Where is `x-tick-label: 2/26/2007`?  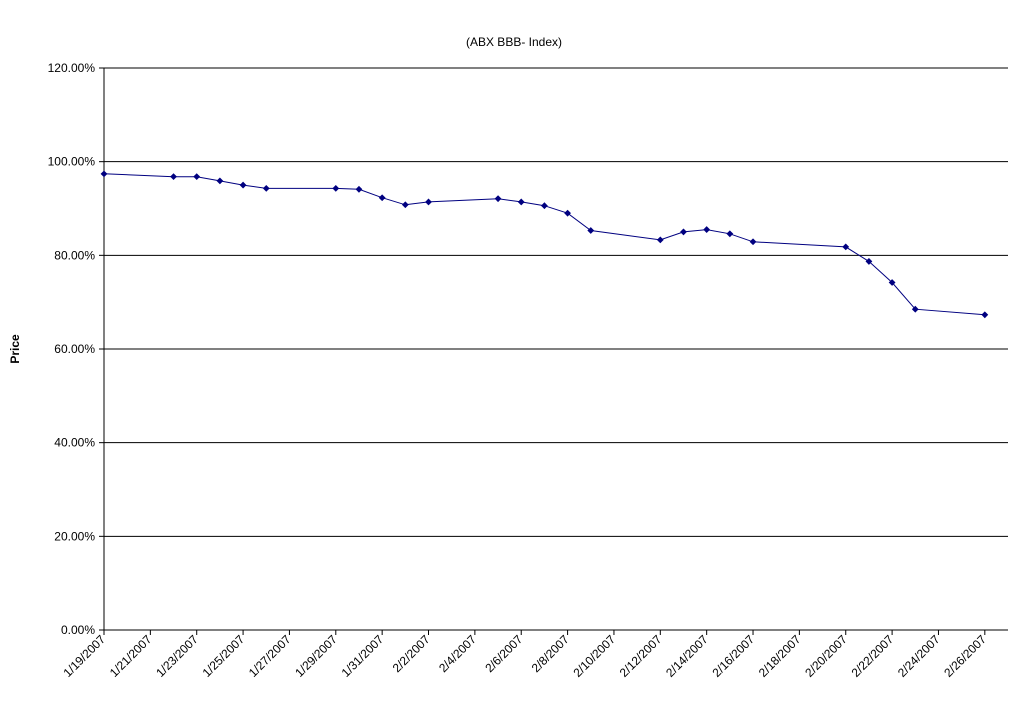
x-tick-label: 2/26/2007 is located at coordinates (965, 656).